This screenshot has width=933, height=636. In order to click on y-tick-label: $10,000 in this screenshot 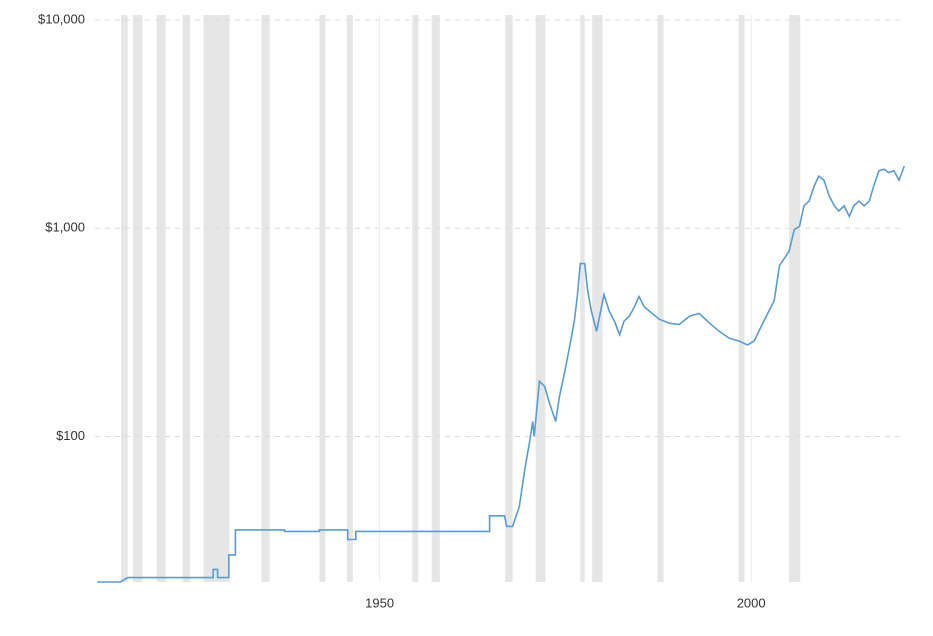, I will do `click(61, 18)`.